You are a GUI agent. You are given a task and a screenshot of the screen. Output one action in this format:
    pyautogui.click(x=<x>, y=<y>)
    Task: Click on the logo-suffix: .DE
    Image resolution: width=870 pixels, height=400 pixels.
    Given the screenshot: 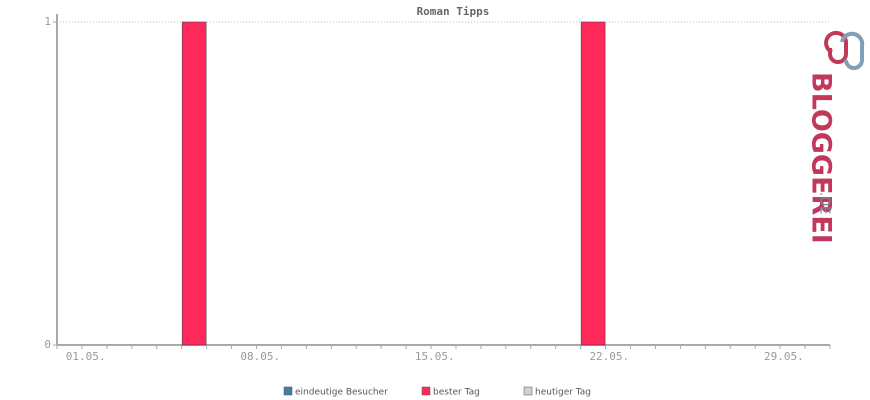 What is the action you would take?
    pyautogui.click(x=824, y=203)
    